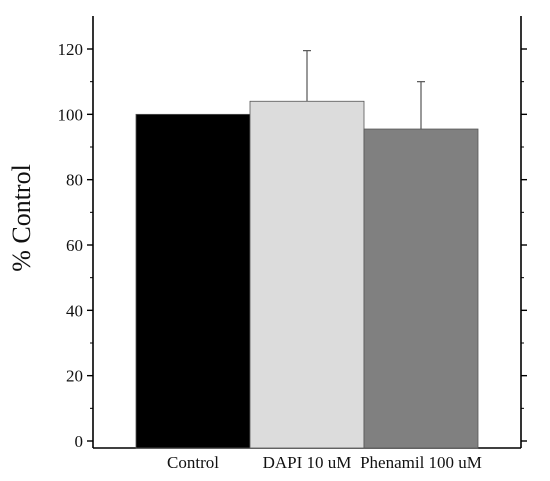 Image resolution: width=550 pixels, height=481 pixels. Describe the element at coordinates (79, 441) in the screenshot. I see `y-tick-label: 0` at that location.